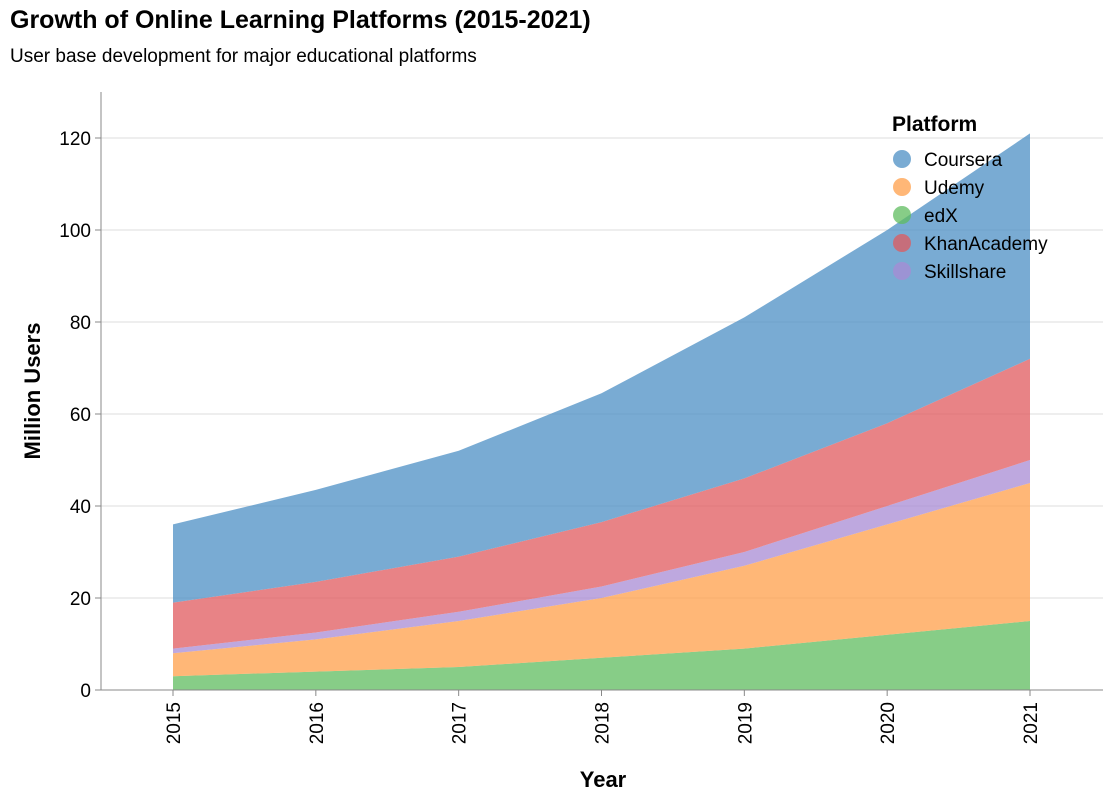  Describe the element at coordinates (603, 779) in the screenshot. I see `x-axis-title: Year` at that location.